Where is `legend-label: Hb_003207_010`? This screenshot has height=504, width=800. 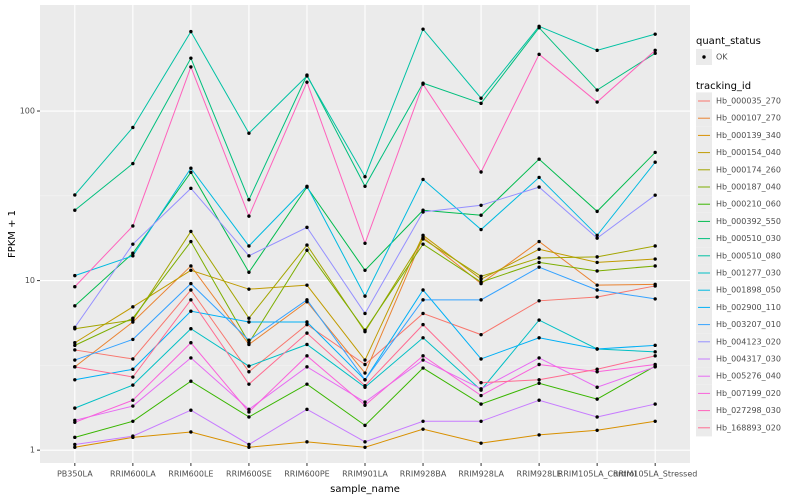 legend-label: Hb_003207_010 is located at coordinates (748, 324).